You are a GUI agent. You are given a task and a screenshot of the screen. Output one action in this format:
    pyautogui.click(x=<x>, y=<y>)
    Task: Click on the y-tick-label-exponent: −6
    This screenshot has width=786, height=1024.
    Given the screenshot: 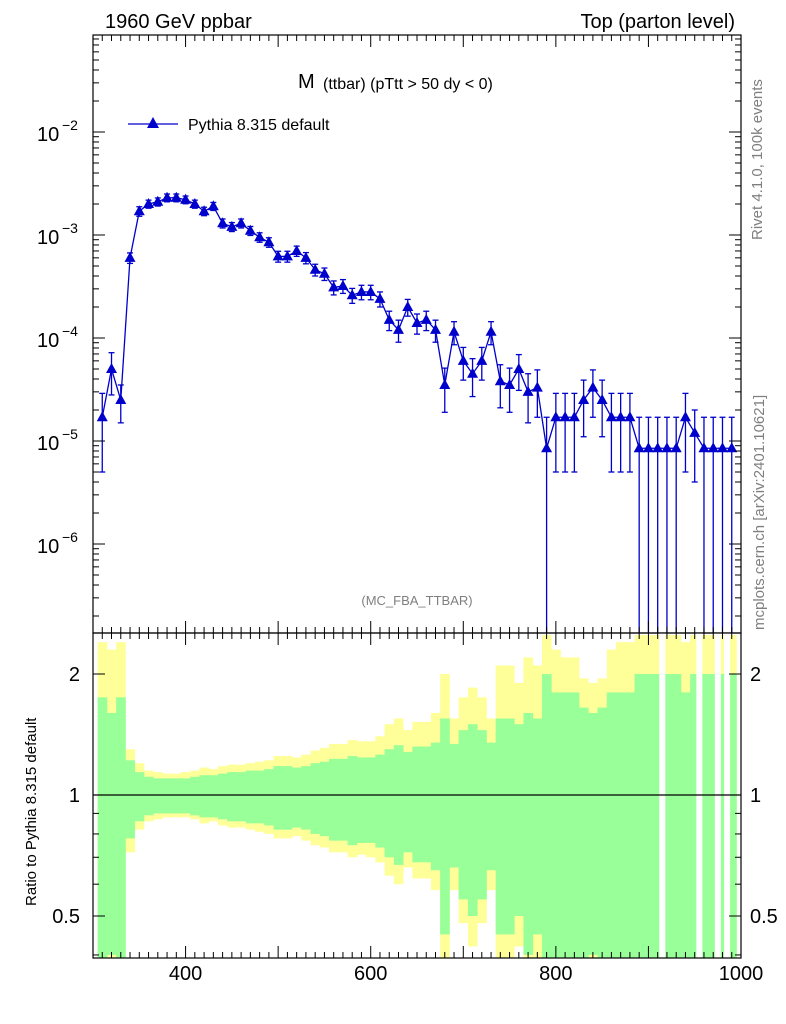 What is the action you would take?
    pyautogui.click(x=70, y=537)
    